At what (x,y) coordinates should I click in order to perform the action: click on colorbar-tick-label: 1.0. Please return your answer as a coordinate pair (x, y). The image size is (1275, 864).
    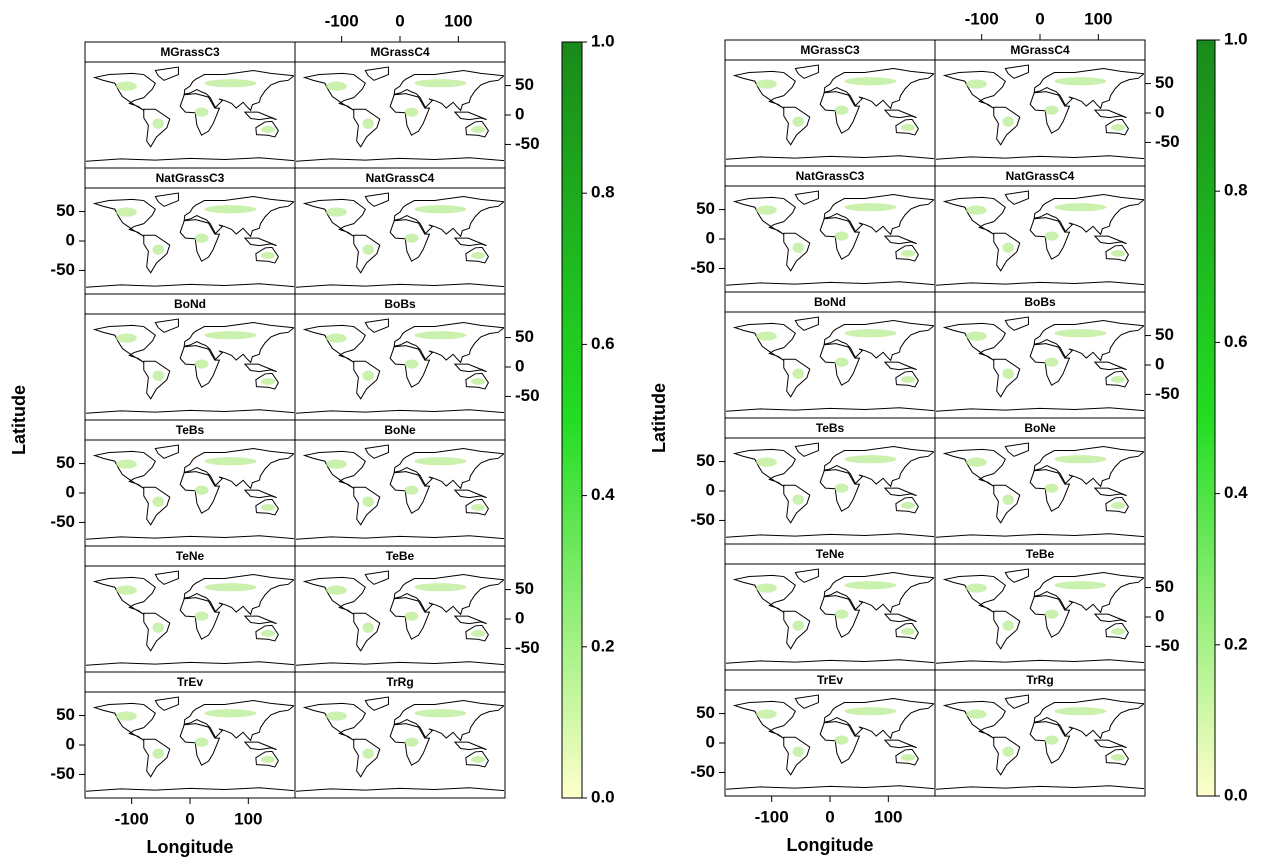
    Looking at the image, I should click on (603, 40).